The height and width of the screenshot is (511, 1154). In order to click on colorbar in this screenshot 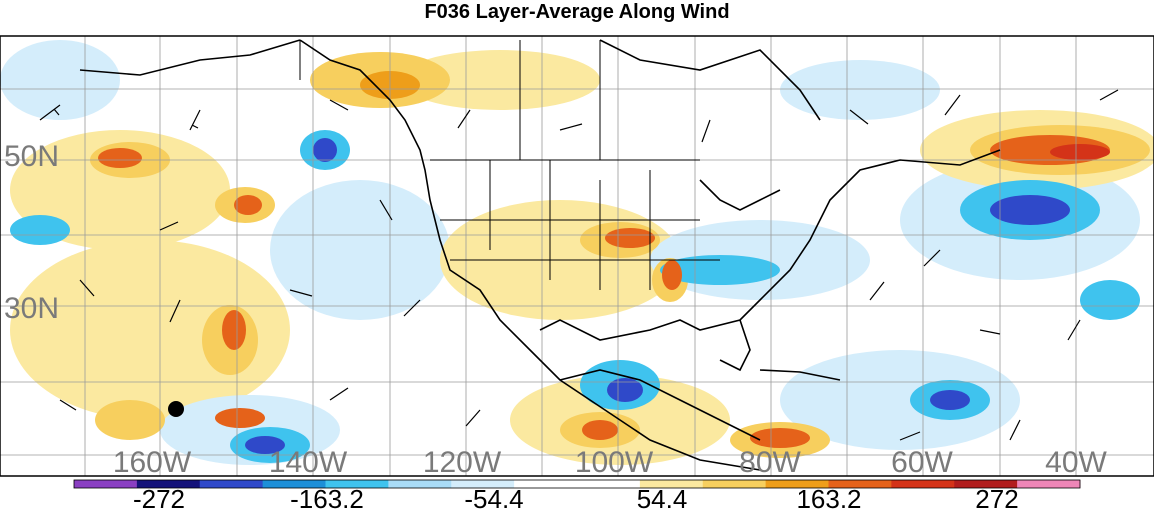, I will do `click(577, 484)`.